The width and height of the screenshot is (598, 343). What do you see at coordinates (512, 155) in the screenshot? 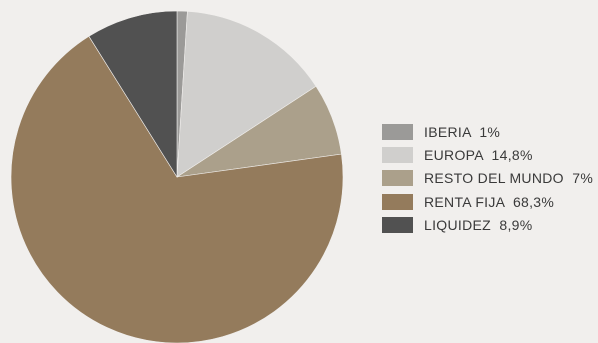
I see `legend-value-europa: 14,8%` at bounding box center [512, 155].